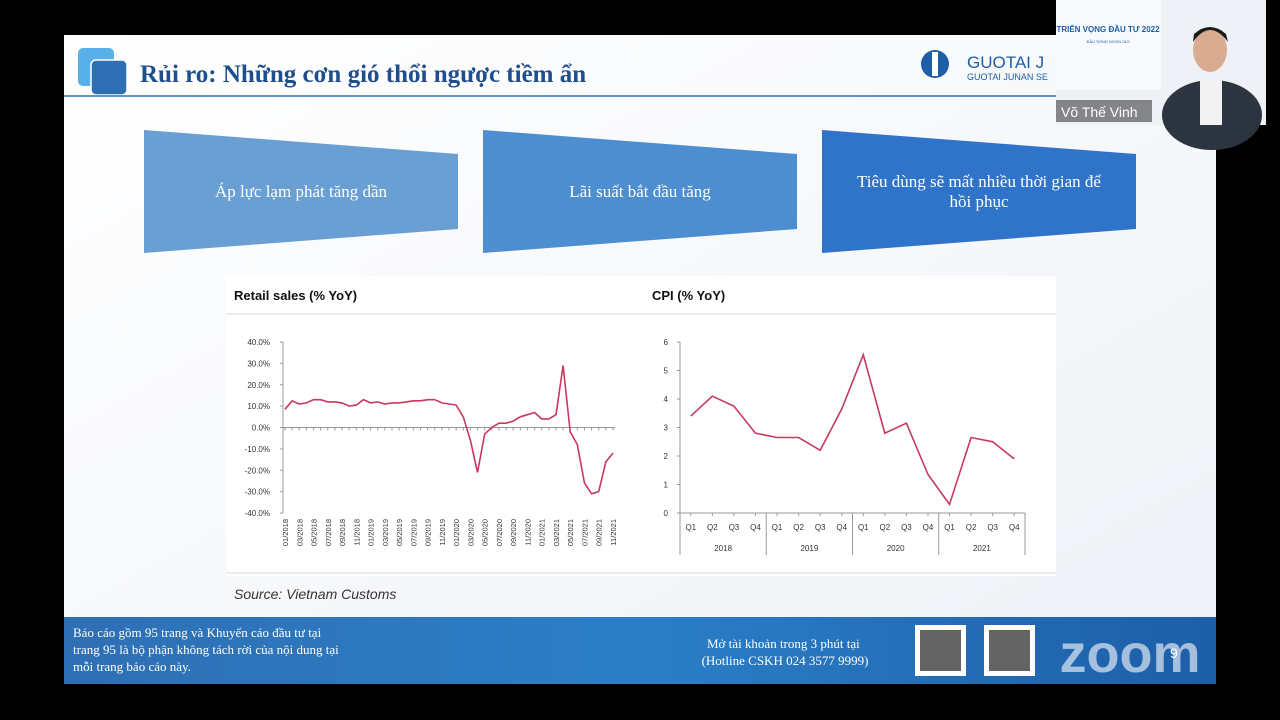 The height and width of the screenshot is (720, 1280). Describe the element at coordinates (442, 532) in the screenshot. I see `x-tick-label: 11/2019` at that location.